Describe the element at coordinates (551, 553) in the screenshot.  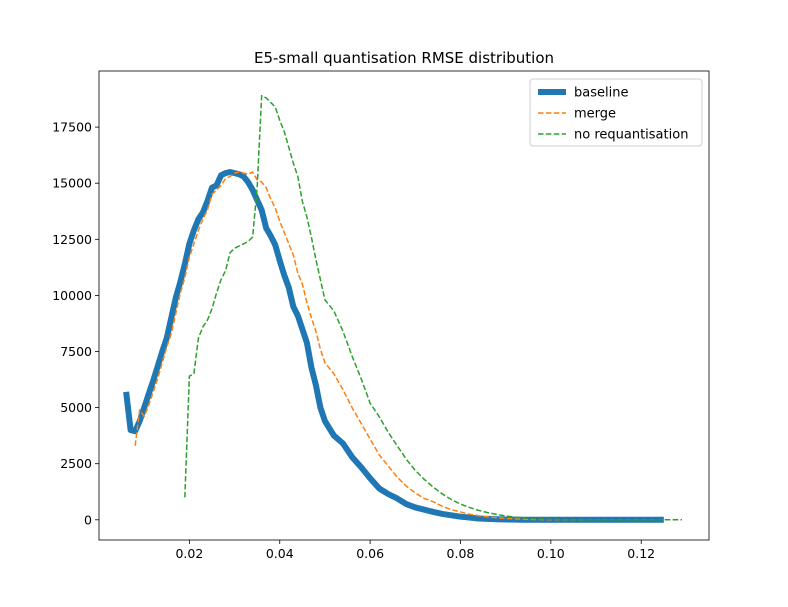
I see `x-tick-label: 0.10` at that location.